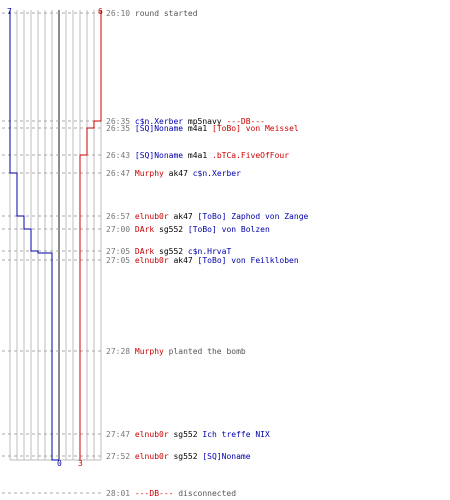  Describe the element at coordinates (118, 229) in the screenshot. I see `event-time: 27:00` at that location.